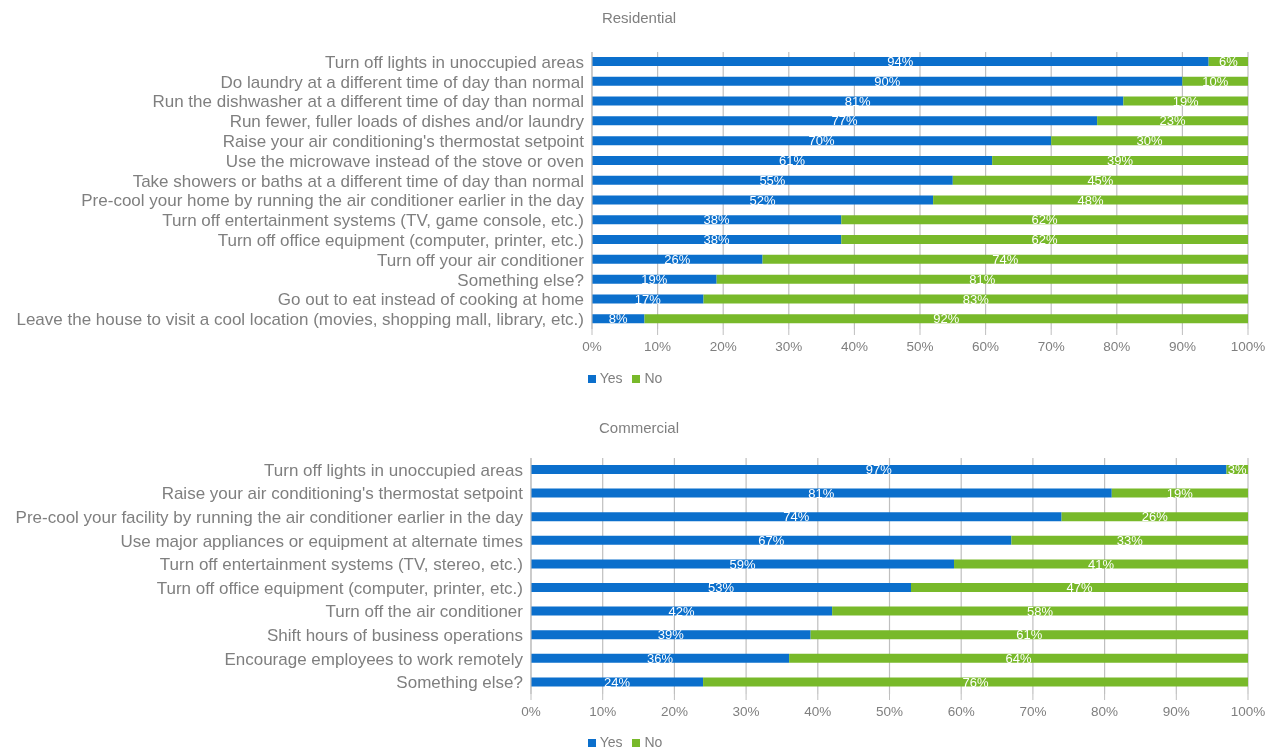  I want to click on y-tick-label: Go out to eat instead of cooking at home, so click(430, 300).